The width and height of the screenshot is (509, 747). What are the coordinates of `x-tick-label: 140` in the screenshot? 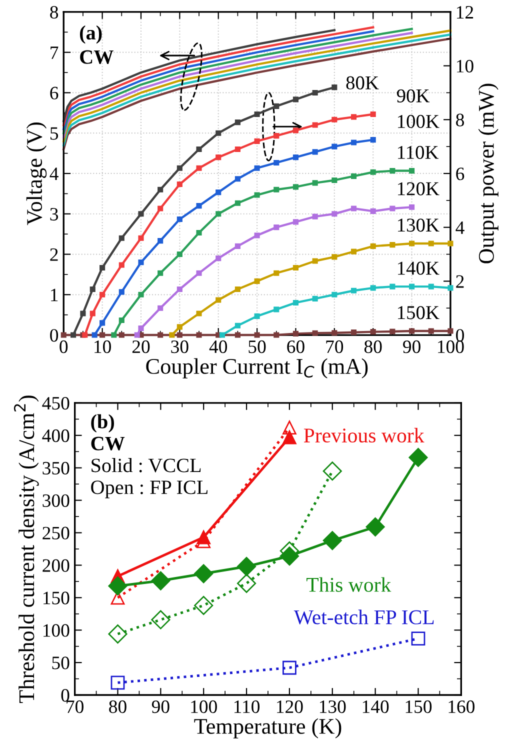 It's located at (375, 707).